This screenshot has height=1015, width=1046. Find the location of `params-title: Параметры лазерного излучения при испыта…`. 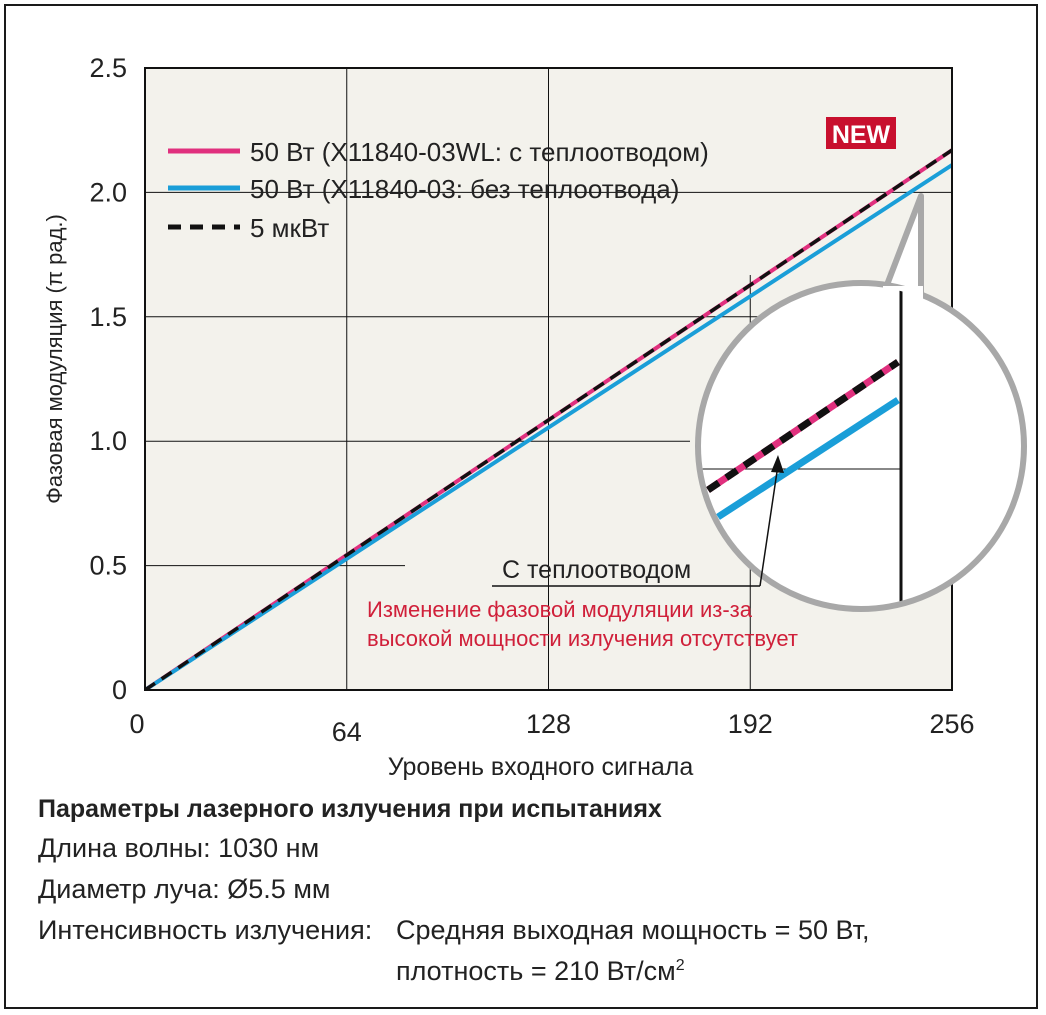

params-title: Параметры лазерного излучения при испыта… is located at coordinates (350, 809).